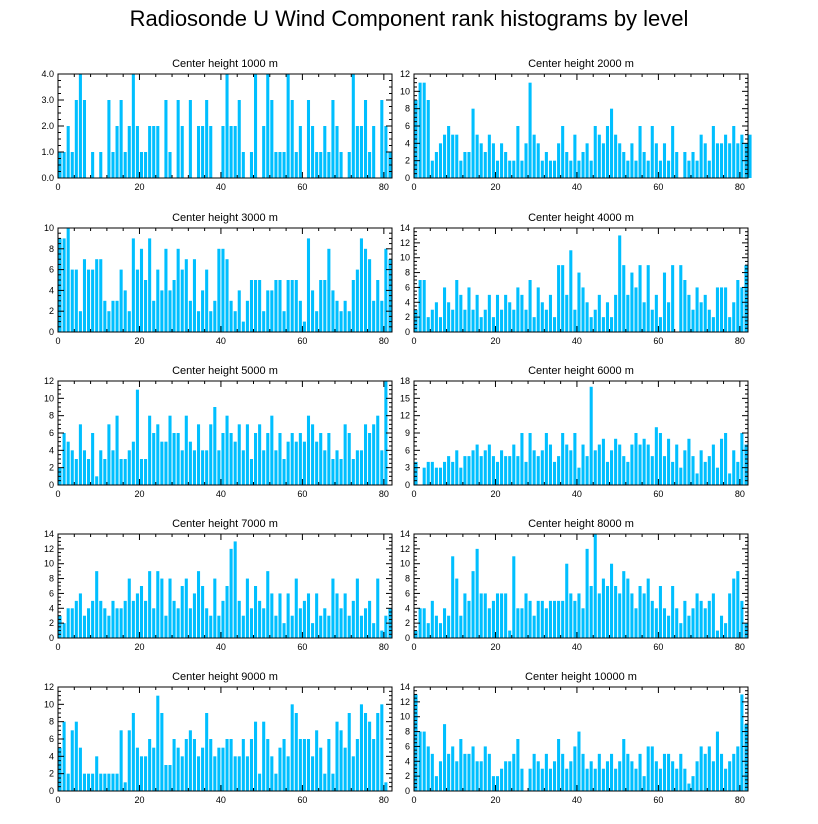 Image resolution: width=818 pixels, height=824 pixels. I want to click on y-tick-label: 0, so click(407, 638).